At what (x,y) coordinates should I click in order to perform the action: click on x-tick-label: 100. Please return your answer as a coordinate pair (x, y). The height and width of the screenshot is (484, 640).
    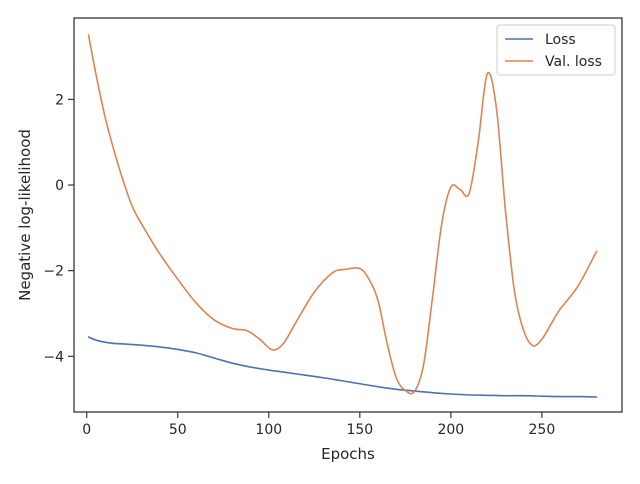
    Looking at the image, I should click on (268, 430).